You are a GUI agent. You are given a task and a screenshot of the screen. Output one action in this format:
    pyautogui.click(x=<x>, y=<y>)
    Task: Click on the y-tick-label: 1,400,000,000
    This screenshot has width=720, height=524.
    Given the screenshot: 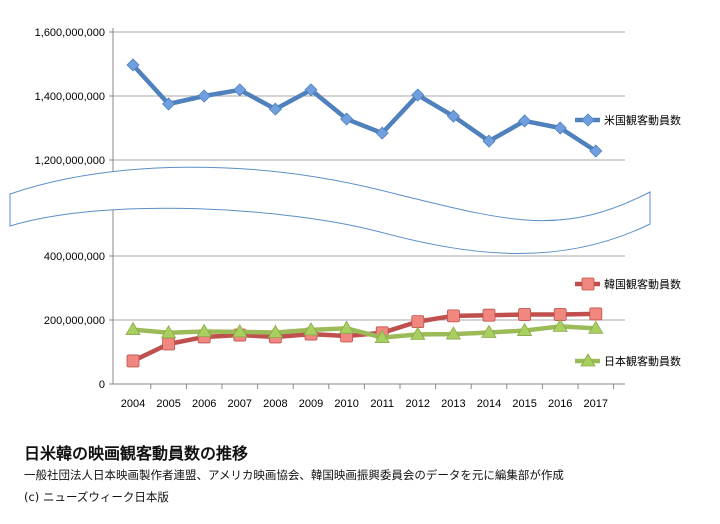 What is the action you would take?
    pyautogui.click(x=70, y=97)
    